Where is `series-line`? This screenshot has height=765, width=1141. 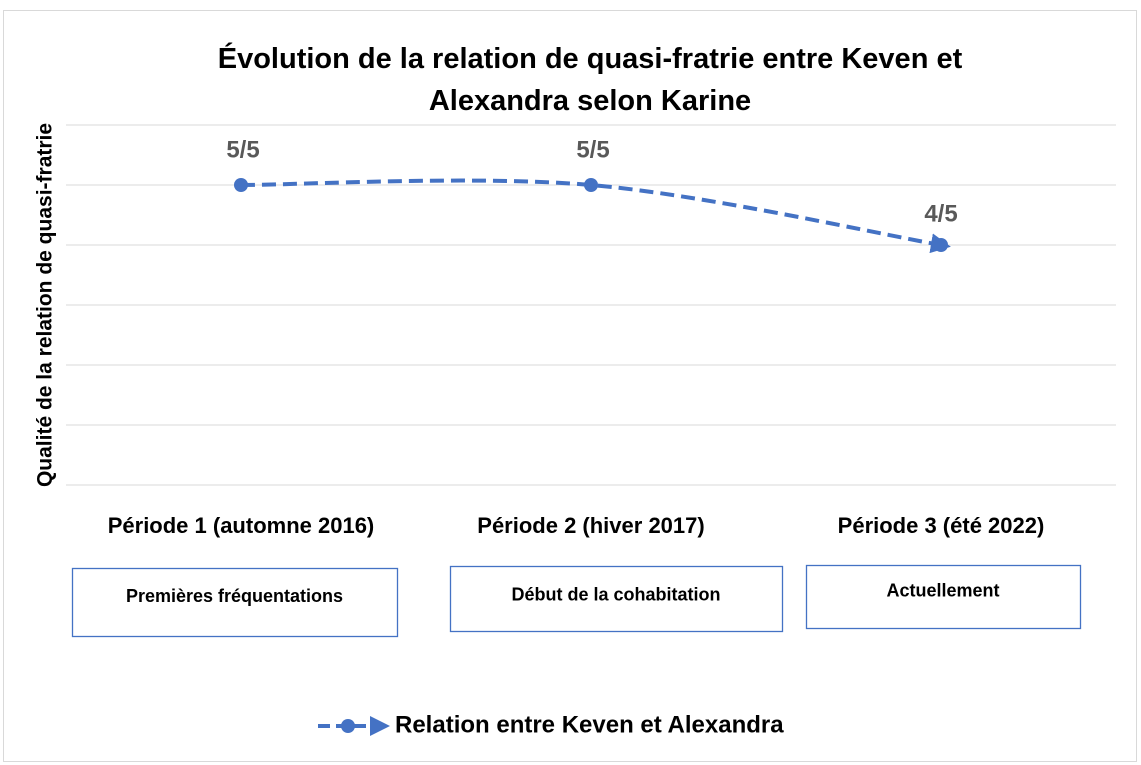 series-line is located at coordinates (595, 216).